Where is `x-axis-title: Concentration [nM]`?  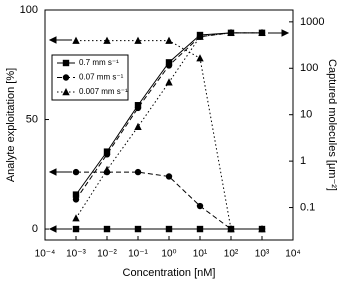
x-axis-title: Concentration [nM] is located at coordinates (169, 273).